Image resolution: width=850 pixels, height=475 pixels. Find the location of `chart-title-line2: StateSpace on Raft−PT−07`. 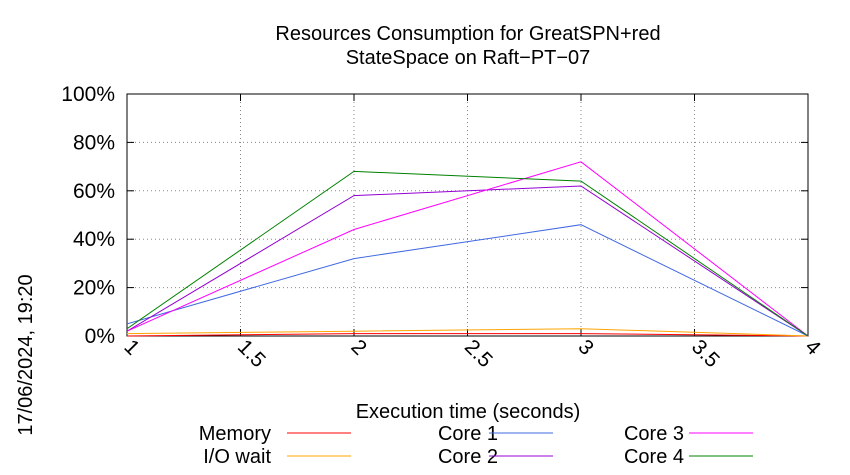

chart-title-line2: StateSpace on Raft−PT−07 is located at coordinates (468, 58).